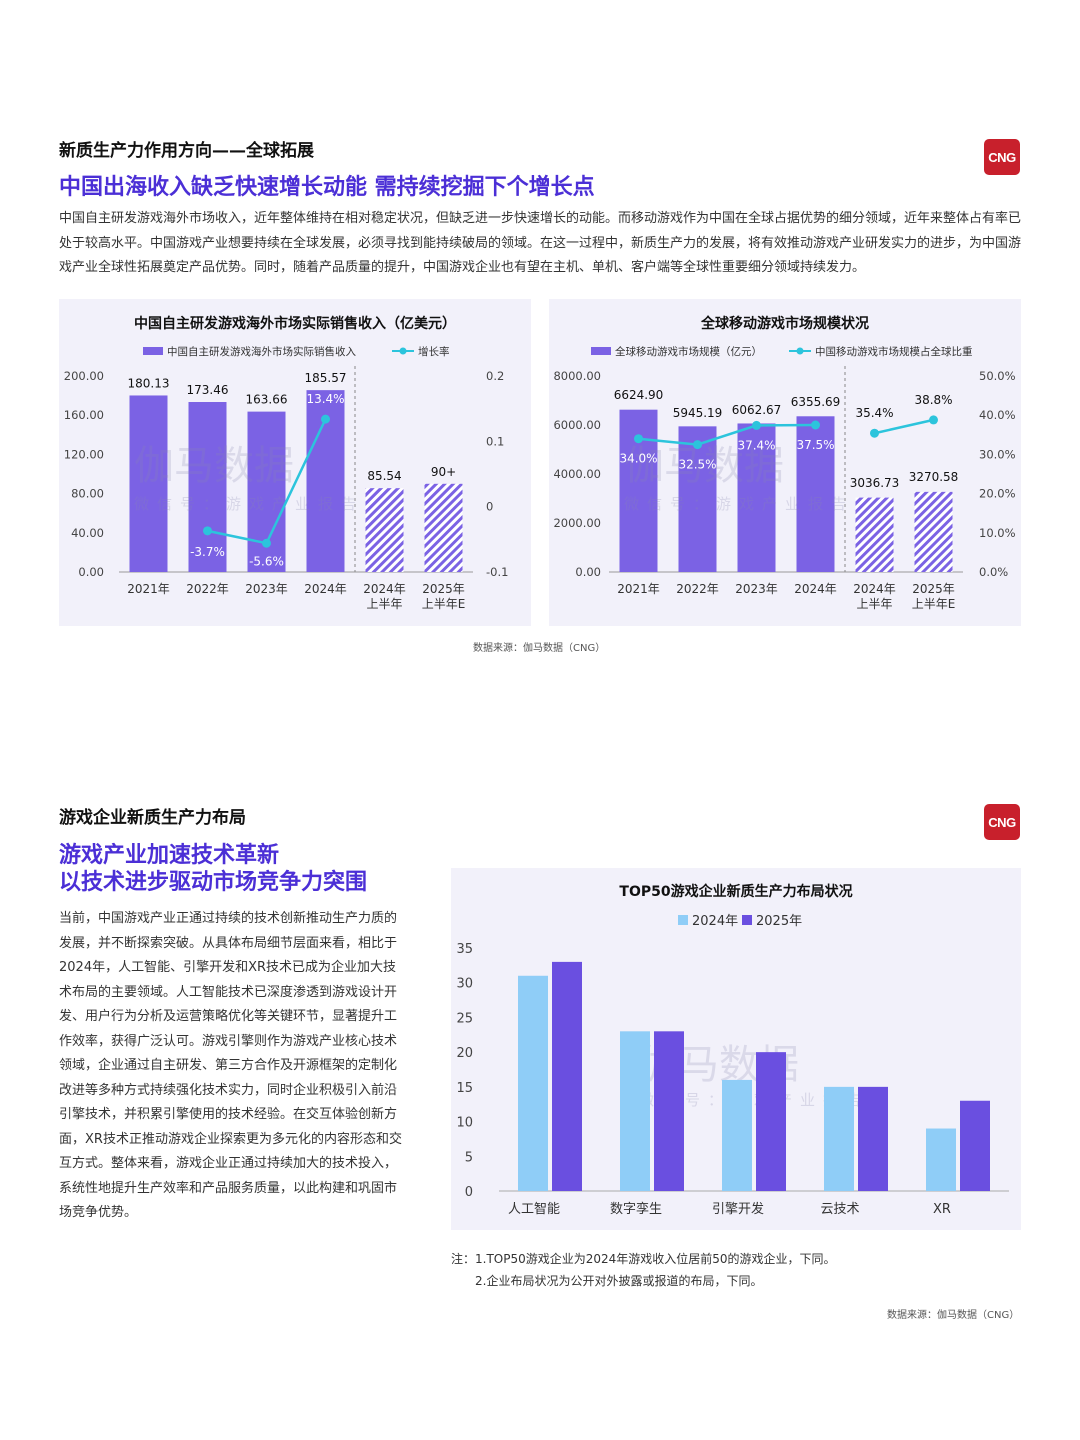 This screenshot has width=1080, height=1440. I want to click on legend-2024-swatch, so click(683, 920).